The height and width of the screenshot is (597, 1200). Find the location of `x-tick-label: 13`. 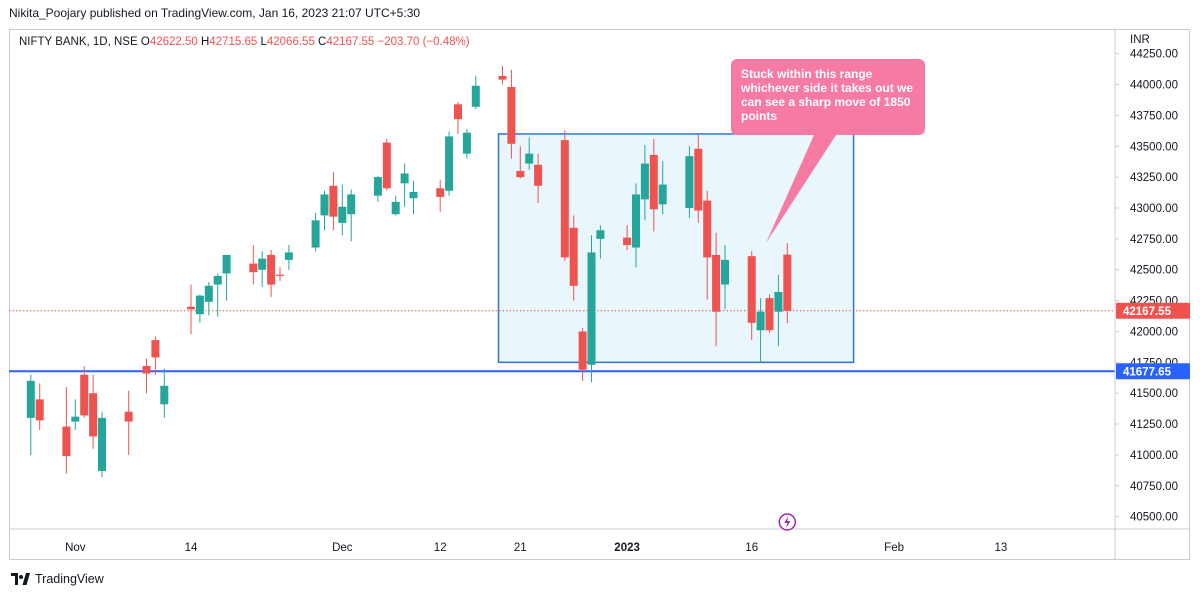

x-tick-label: 13 is located at coordinates (1001, 548).